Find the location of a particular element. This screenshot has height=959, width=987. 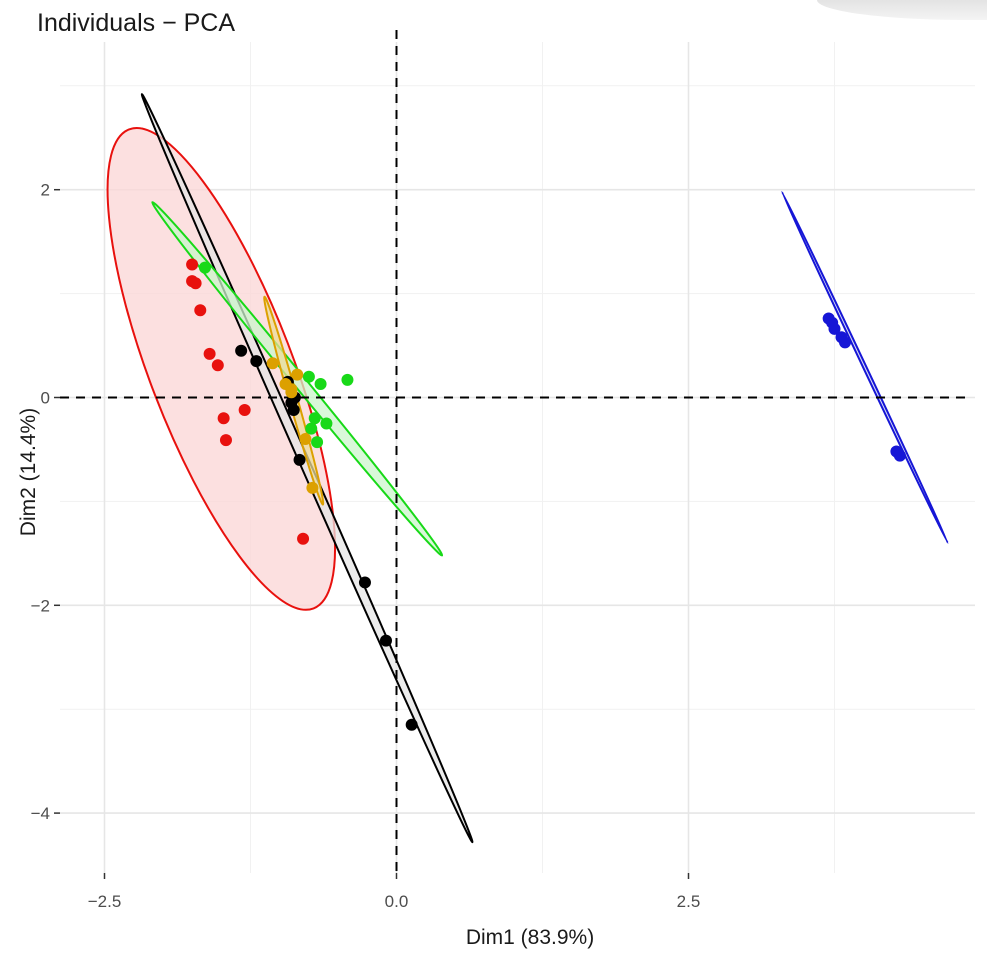

y-axis-ticks: −4 −2 0 2 is located at coordinates (45, 502).